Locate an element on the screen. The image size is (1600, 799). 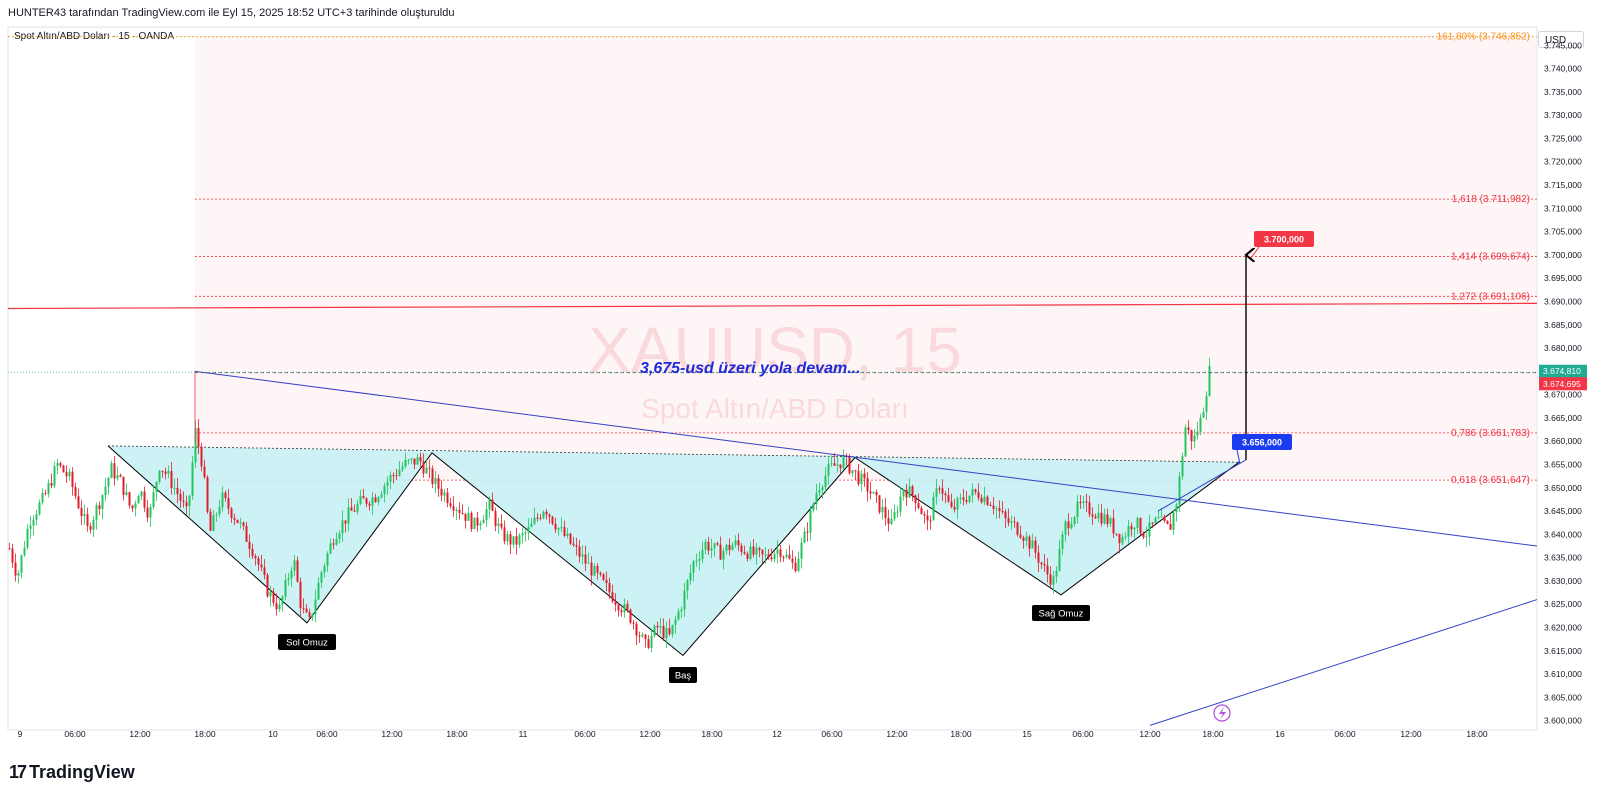
fib-level-label: 1,272 (3.691,106) is located at coordinates (1490, 296).